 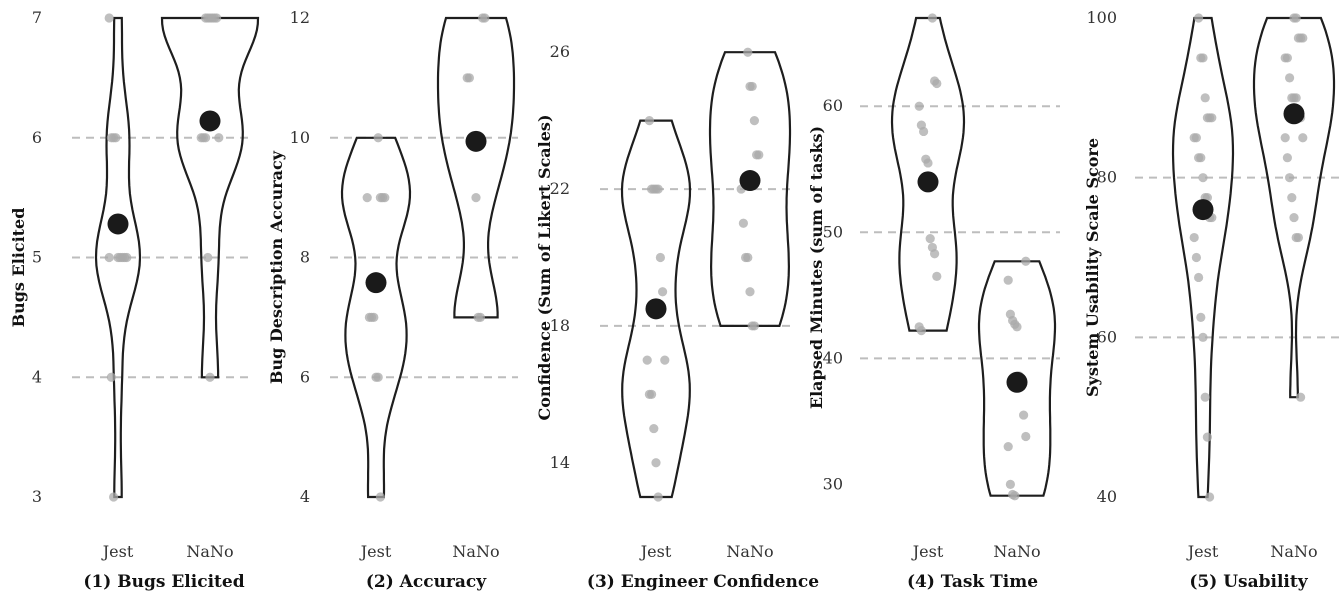 I want to click on y-tick-label: 6, so click(x=305, y=376).